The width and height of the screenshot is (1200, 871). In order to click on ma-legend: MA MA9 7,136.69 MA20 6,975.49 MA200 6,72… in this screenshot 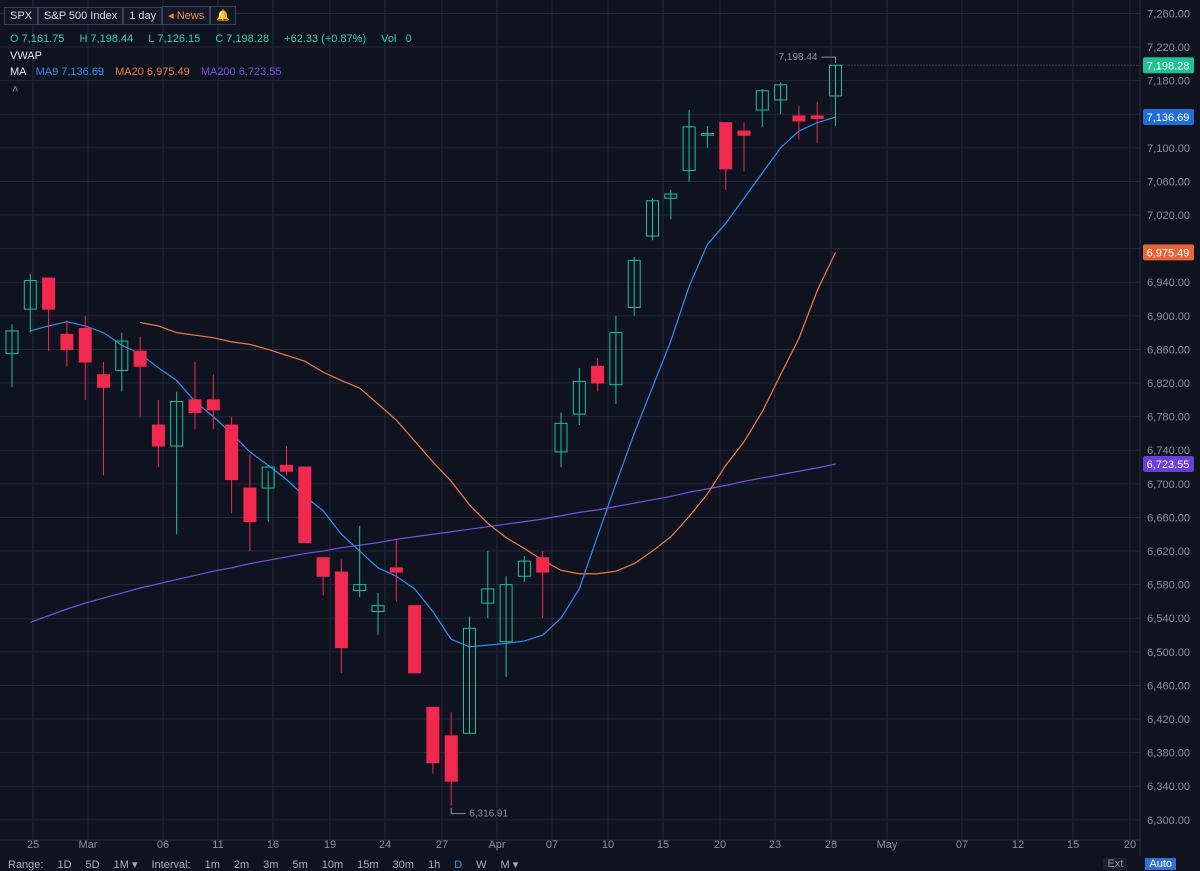, I will do `click(146, 72)`.